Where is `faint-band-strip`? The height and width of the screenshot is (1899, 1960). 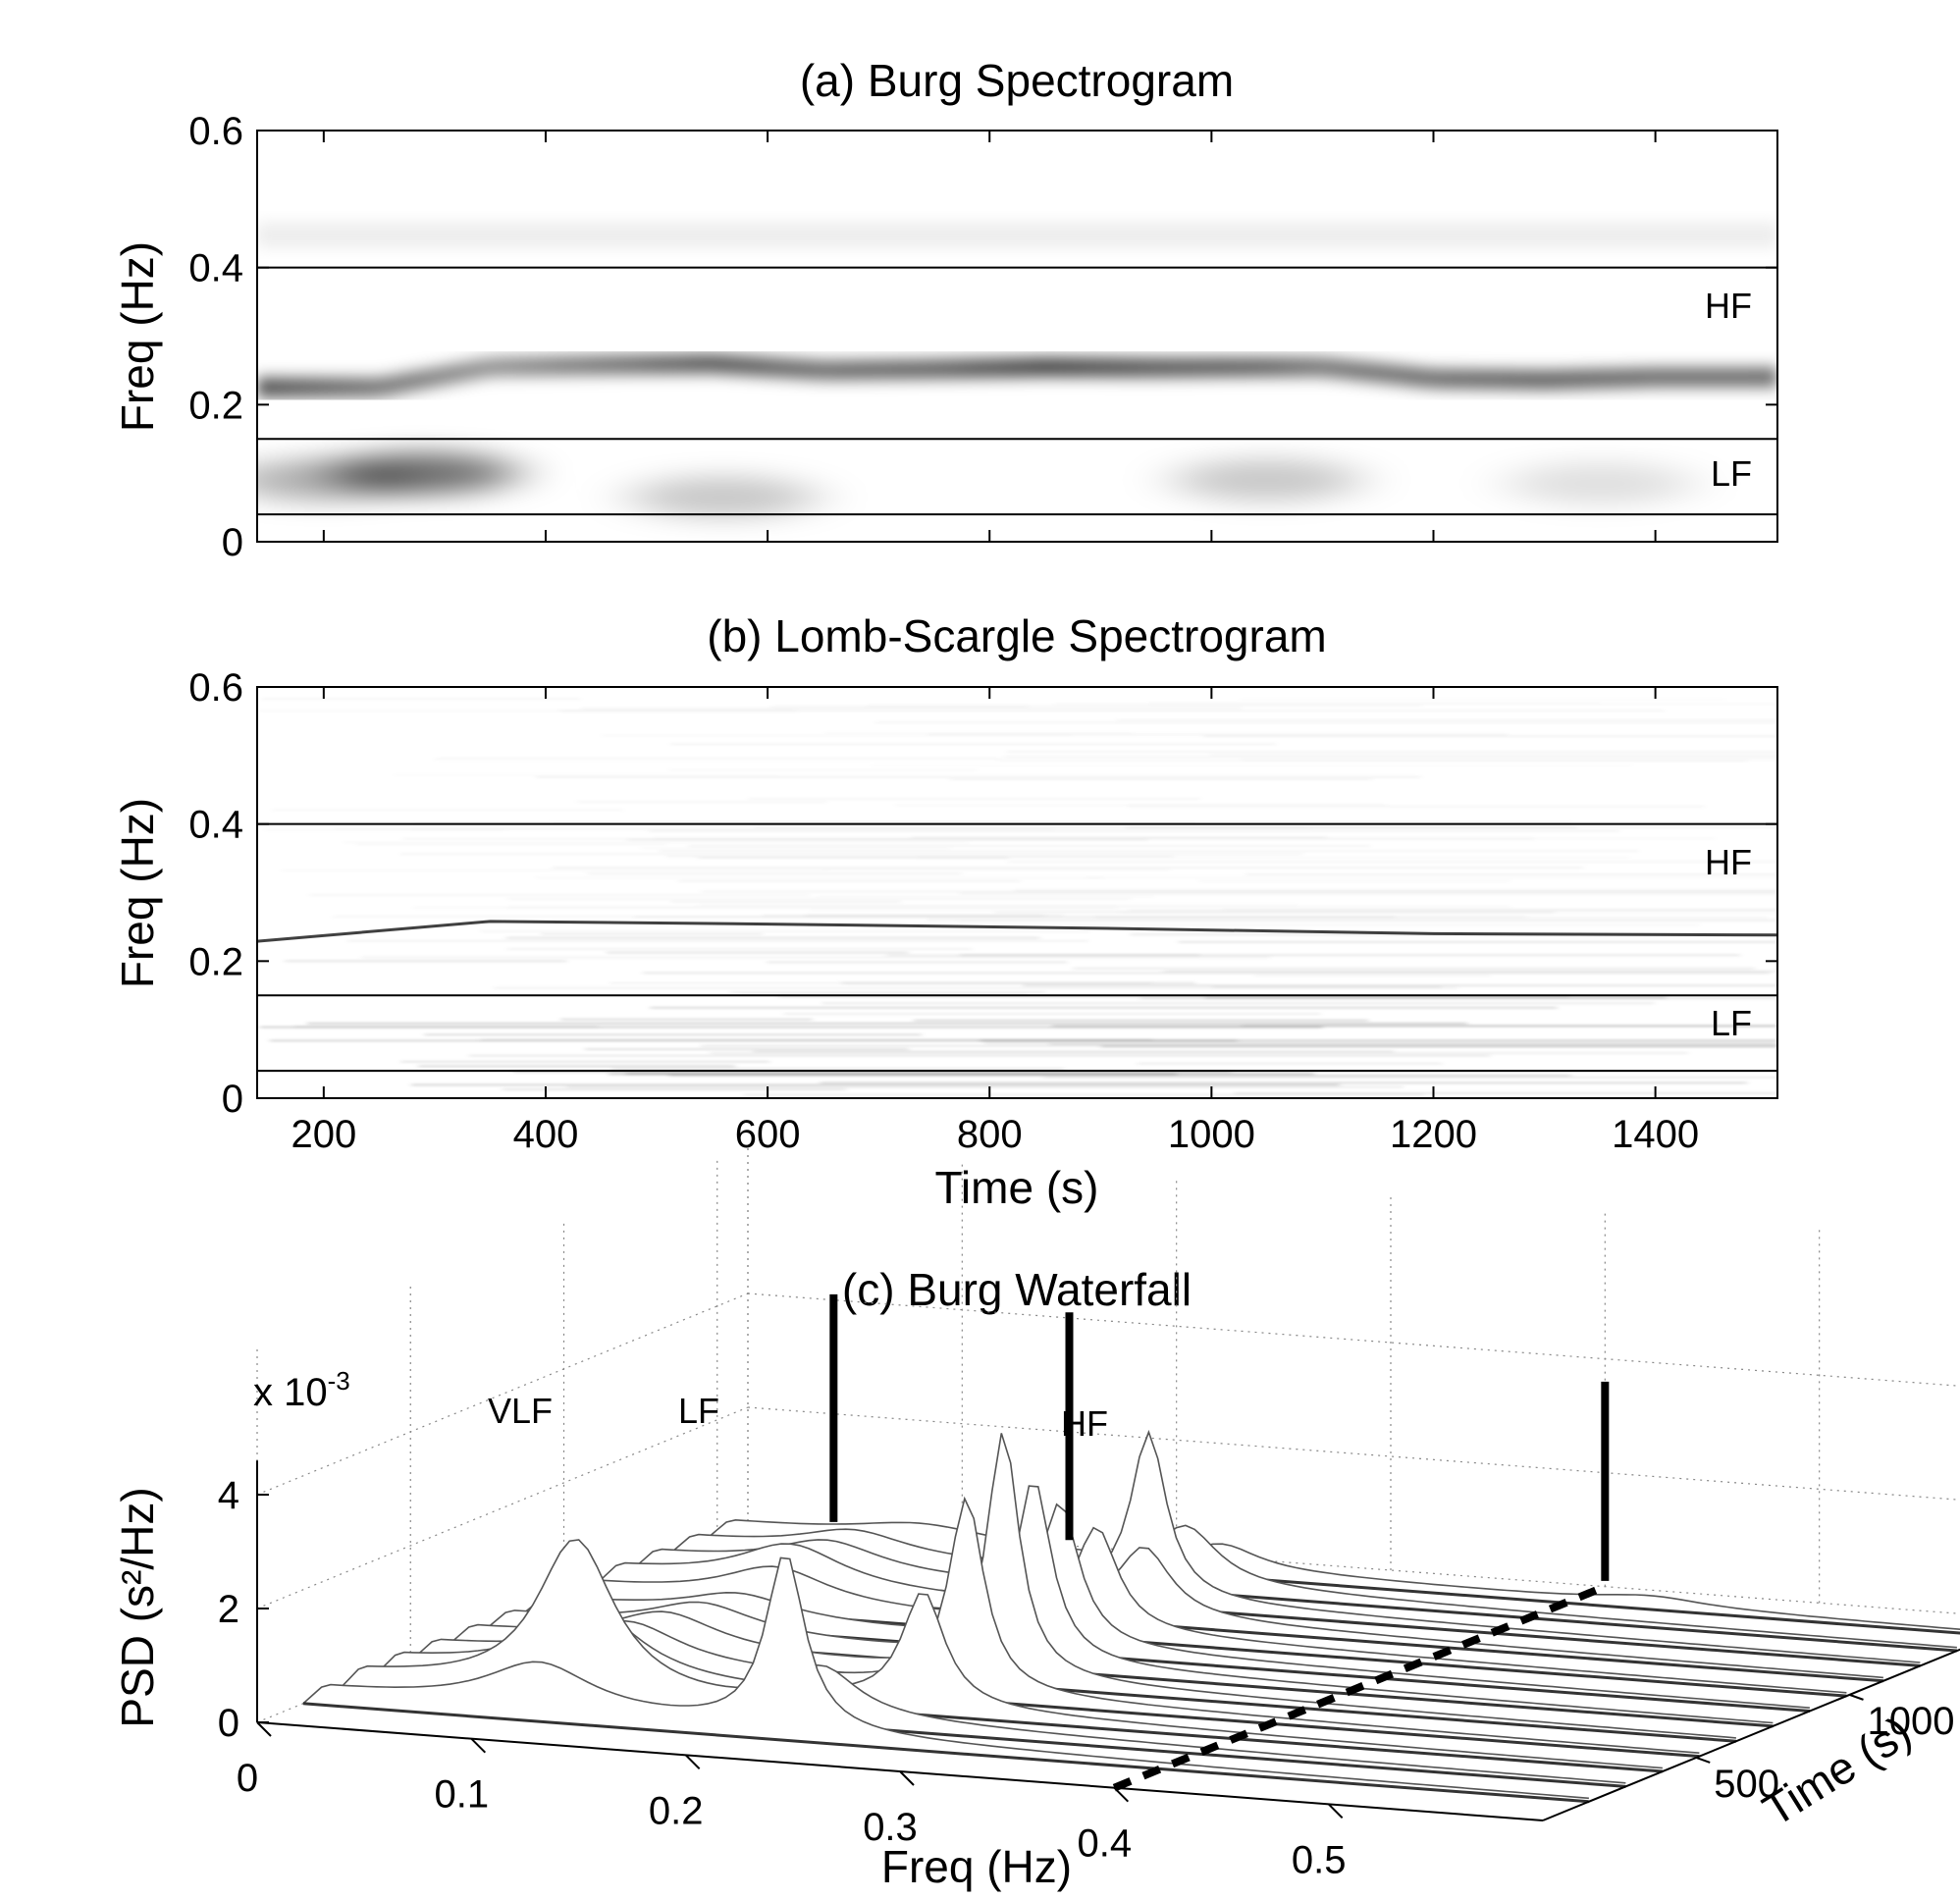
faint-band-strip is located at coordinates (1017, 235).